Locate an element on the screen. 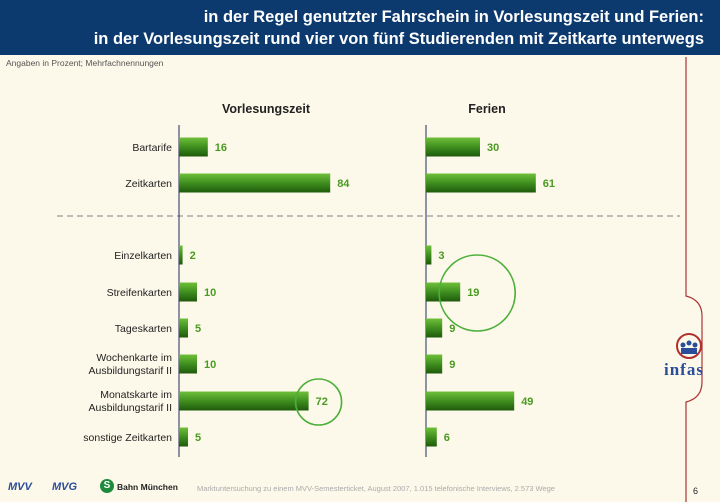 This screenshot has width=720, height=502. bar-s0-c7 is located at coordinates (183, 437).